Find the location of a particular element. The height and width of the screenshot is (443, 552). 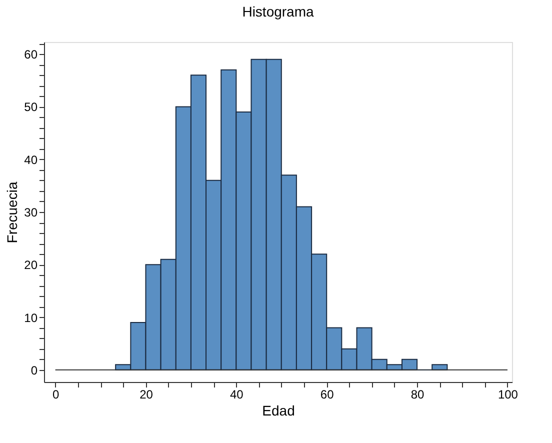

x-tick-label: 100 is located at coordinates (508, 395).